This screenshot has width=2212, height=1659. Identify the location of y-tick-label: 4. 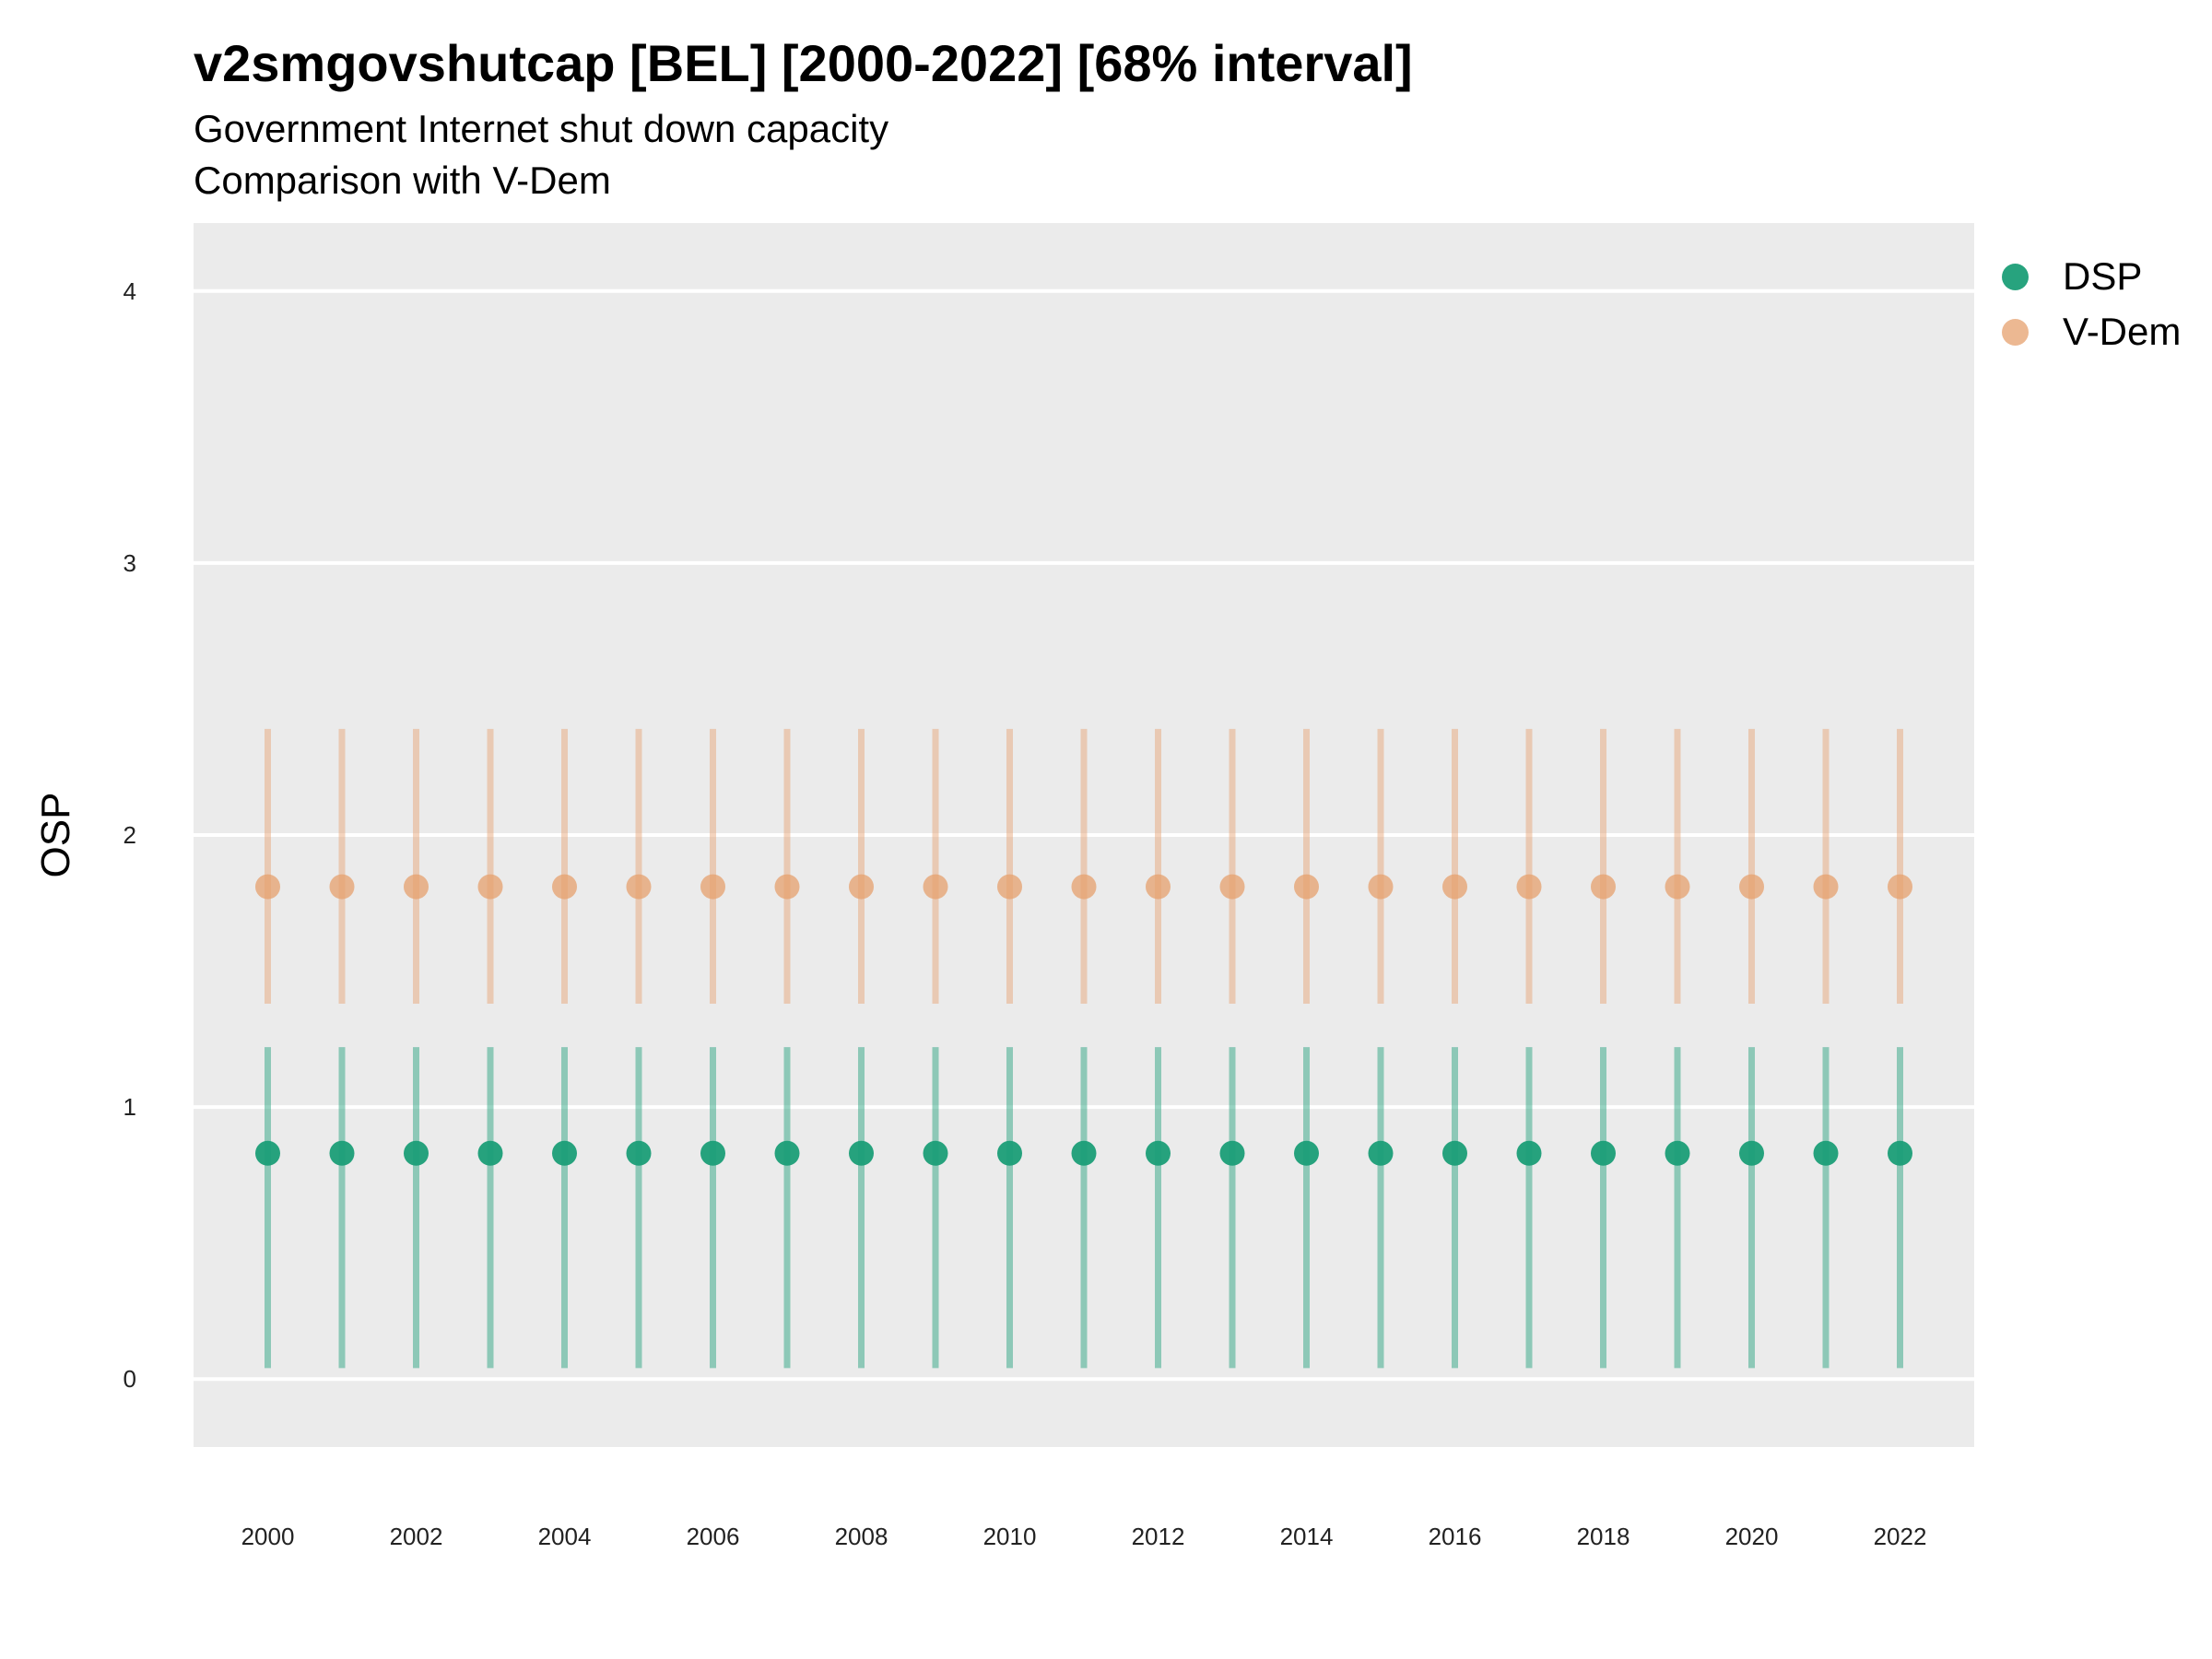
(130, 291).